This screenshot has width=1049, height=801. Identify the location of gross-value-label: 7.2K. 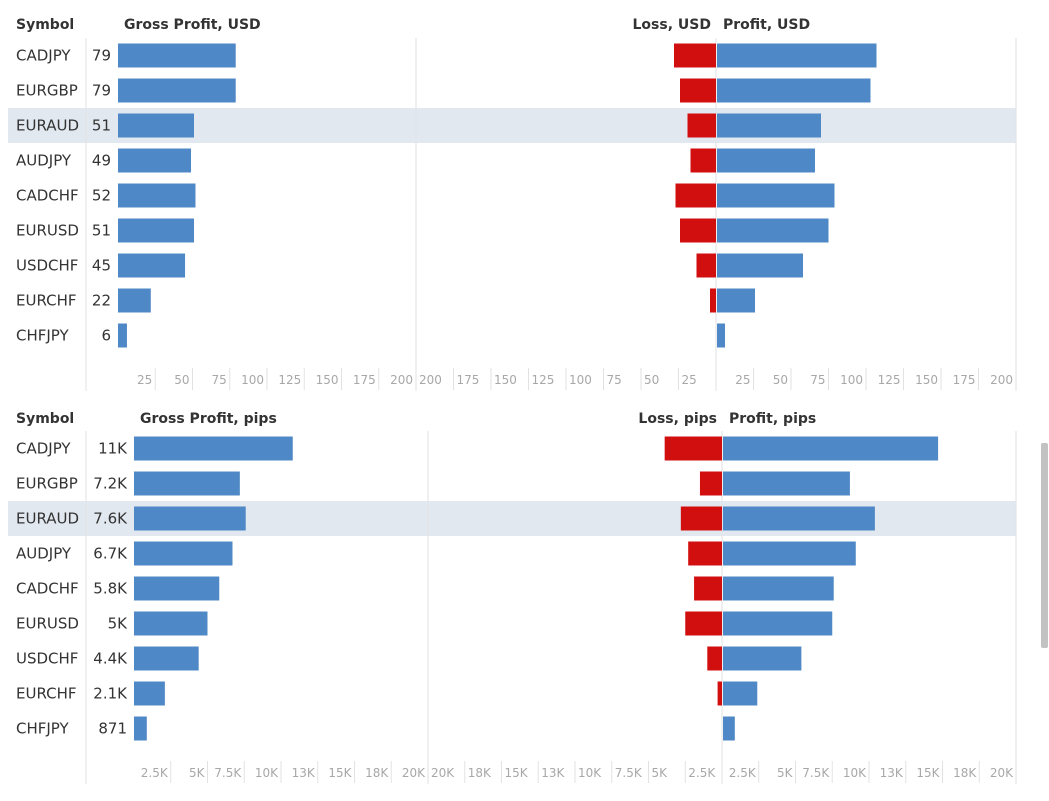
(110, 484).